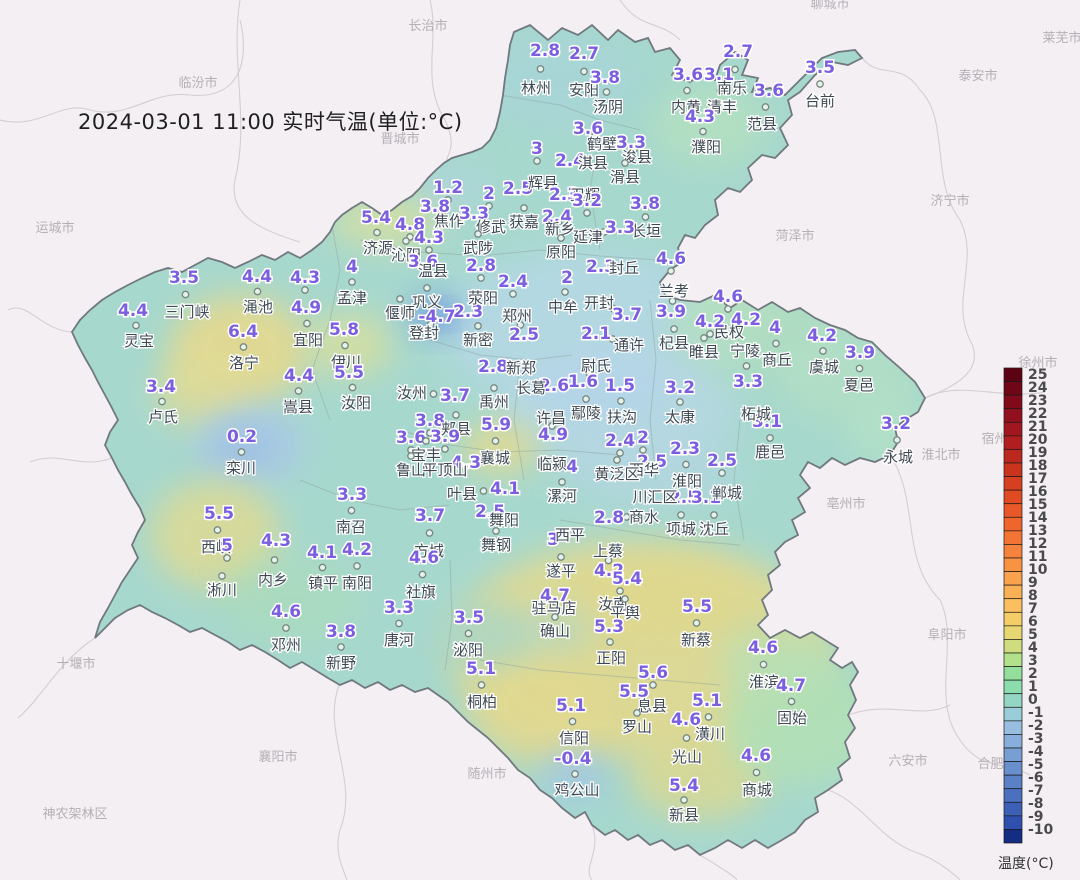 The image size is (1080, 880). Describe the element at coordinates (468, 650) in the screenshot. I see `station-city-label: 泌阳` at that location.